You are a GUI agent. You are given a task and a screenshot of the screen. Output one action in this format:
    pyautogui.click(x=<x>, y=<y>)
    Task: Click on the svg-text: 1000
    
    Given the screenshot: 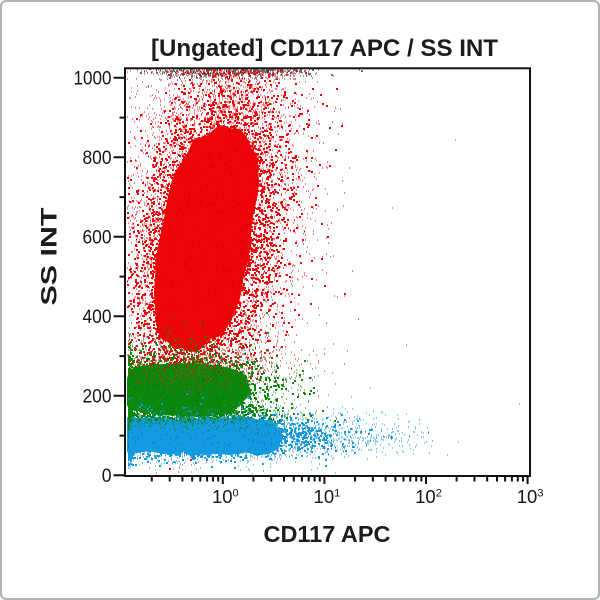 What is the action you would take?
    pyautogui.click(x=93, y=78)
    